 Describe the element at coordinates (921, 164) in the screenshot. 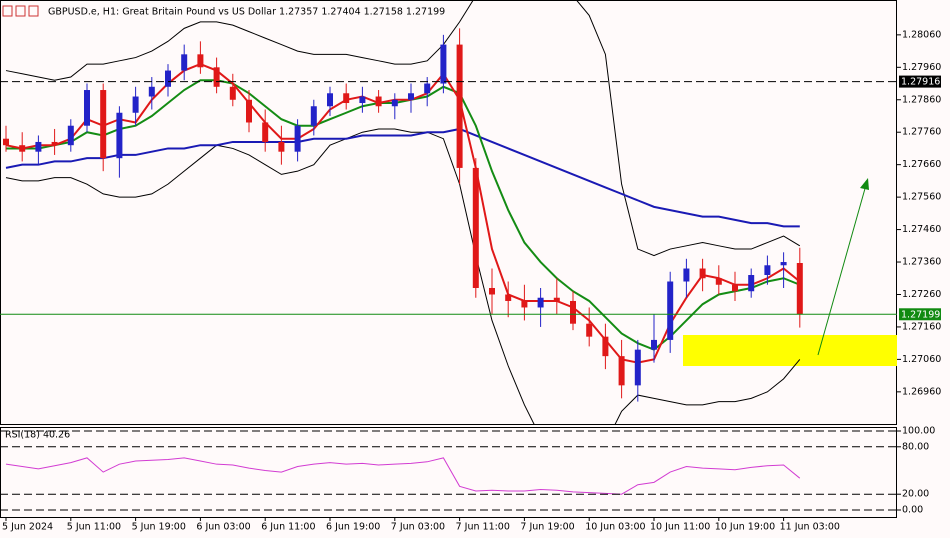

I see `y-tick-label: 1.27660` at that location.